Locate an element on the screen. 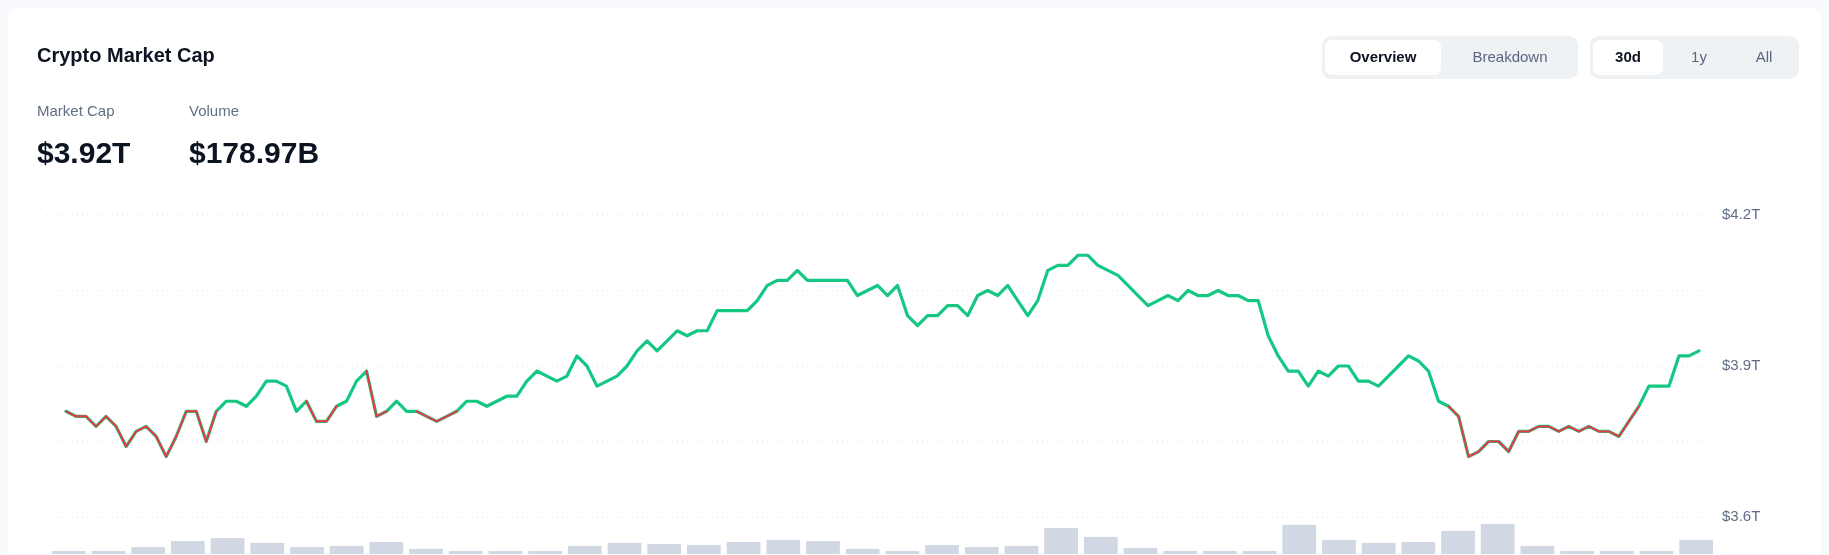 Image resolution: width=1829 pixels, height=555 pixels. text: Overview is located at coordinates (1383, 56).